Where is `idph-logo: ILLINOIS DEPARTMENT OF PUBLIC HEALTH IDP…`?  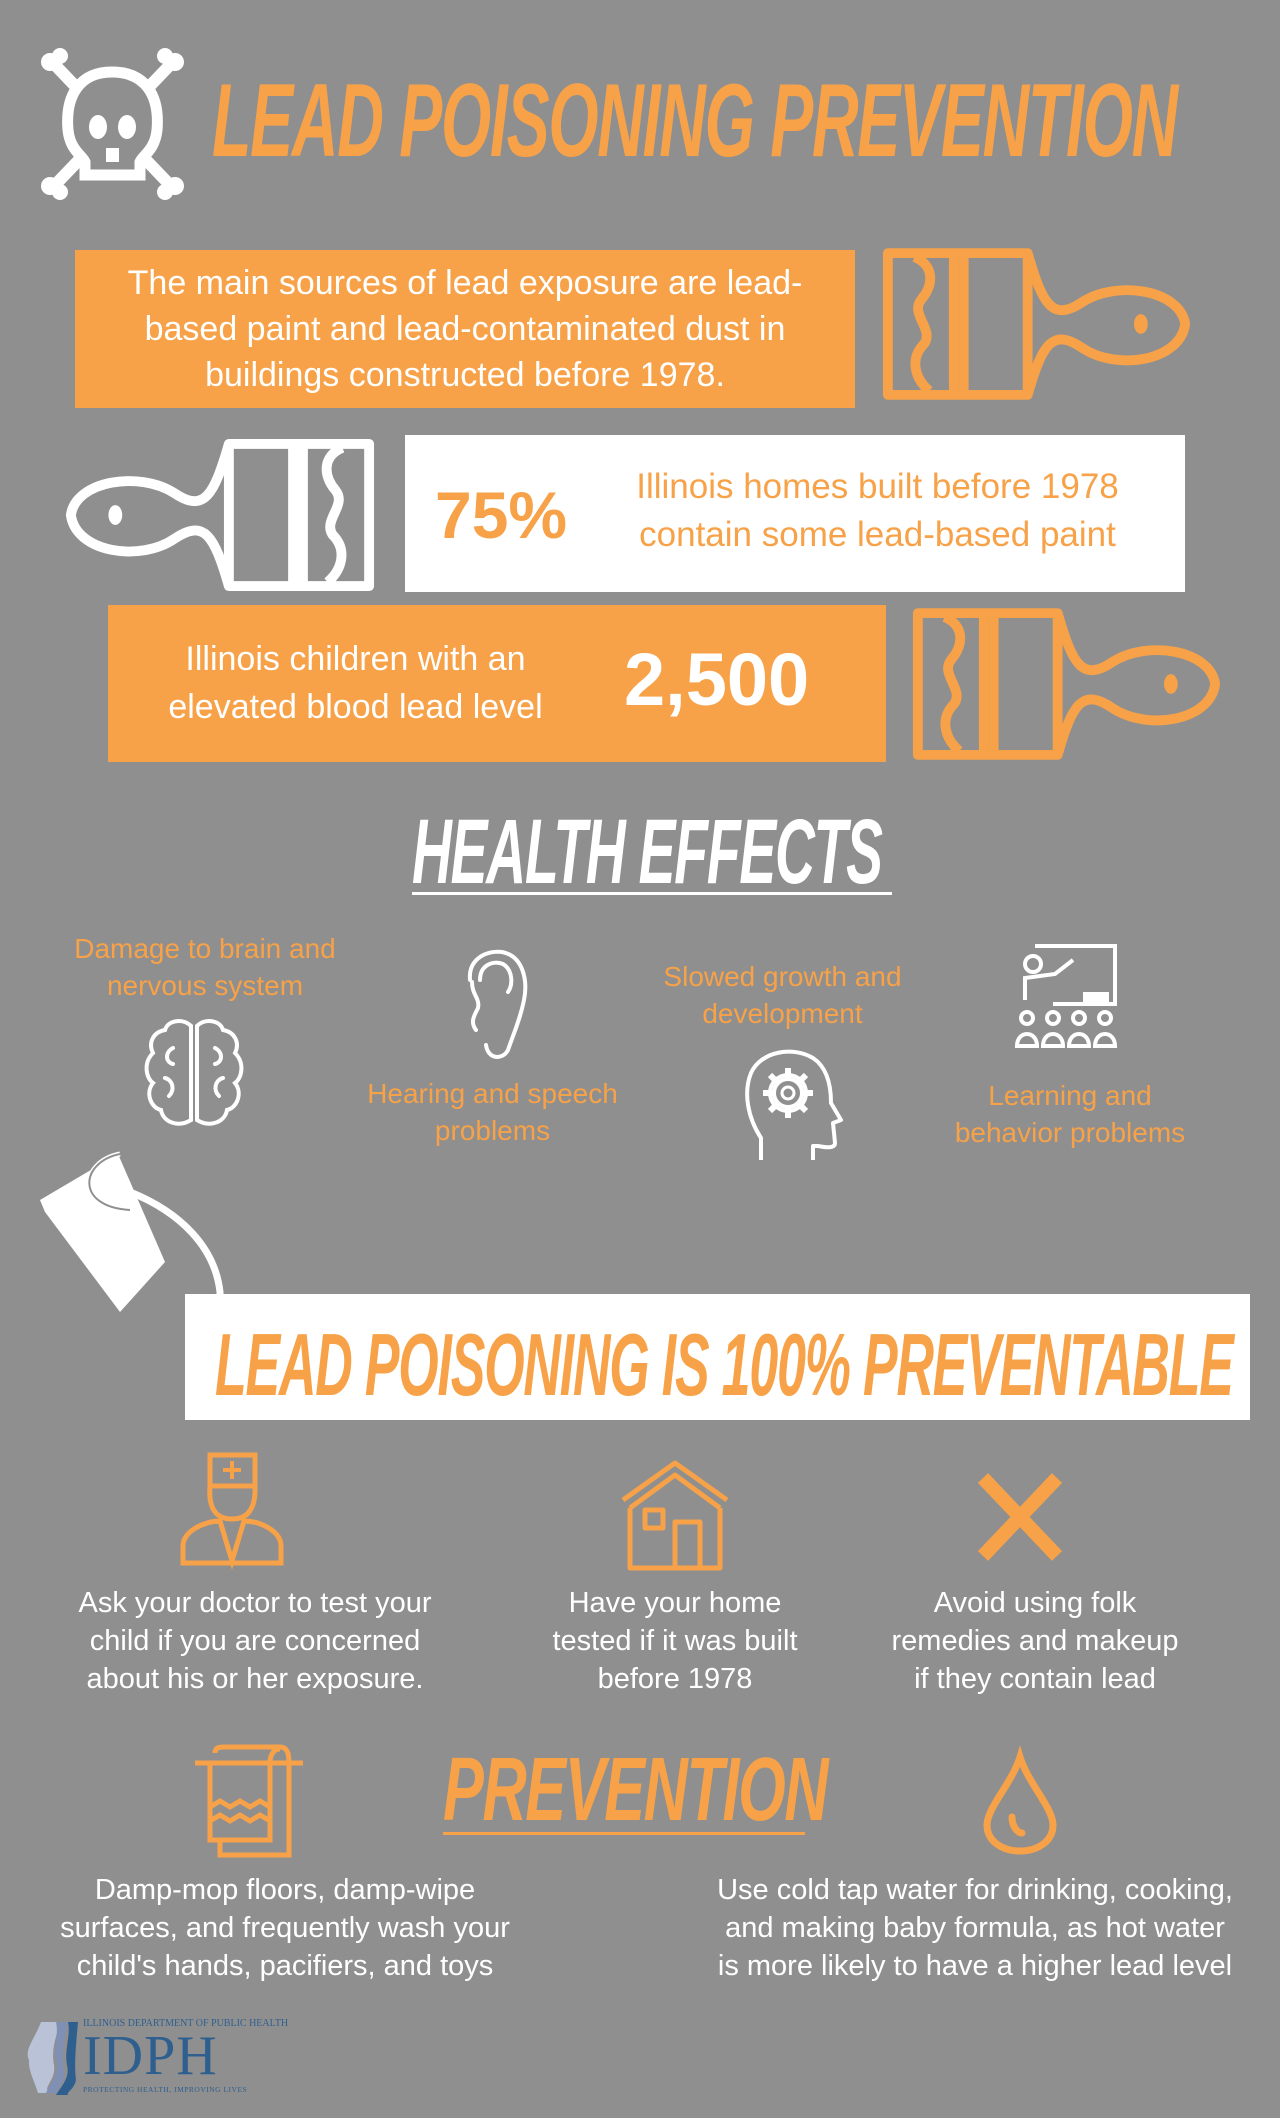 idph-logo: ILLINOIS DEPARTMENT OF PUBLIC HEALTH IDP… is located at coordinates (157, 2058).